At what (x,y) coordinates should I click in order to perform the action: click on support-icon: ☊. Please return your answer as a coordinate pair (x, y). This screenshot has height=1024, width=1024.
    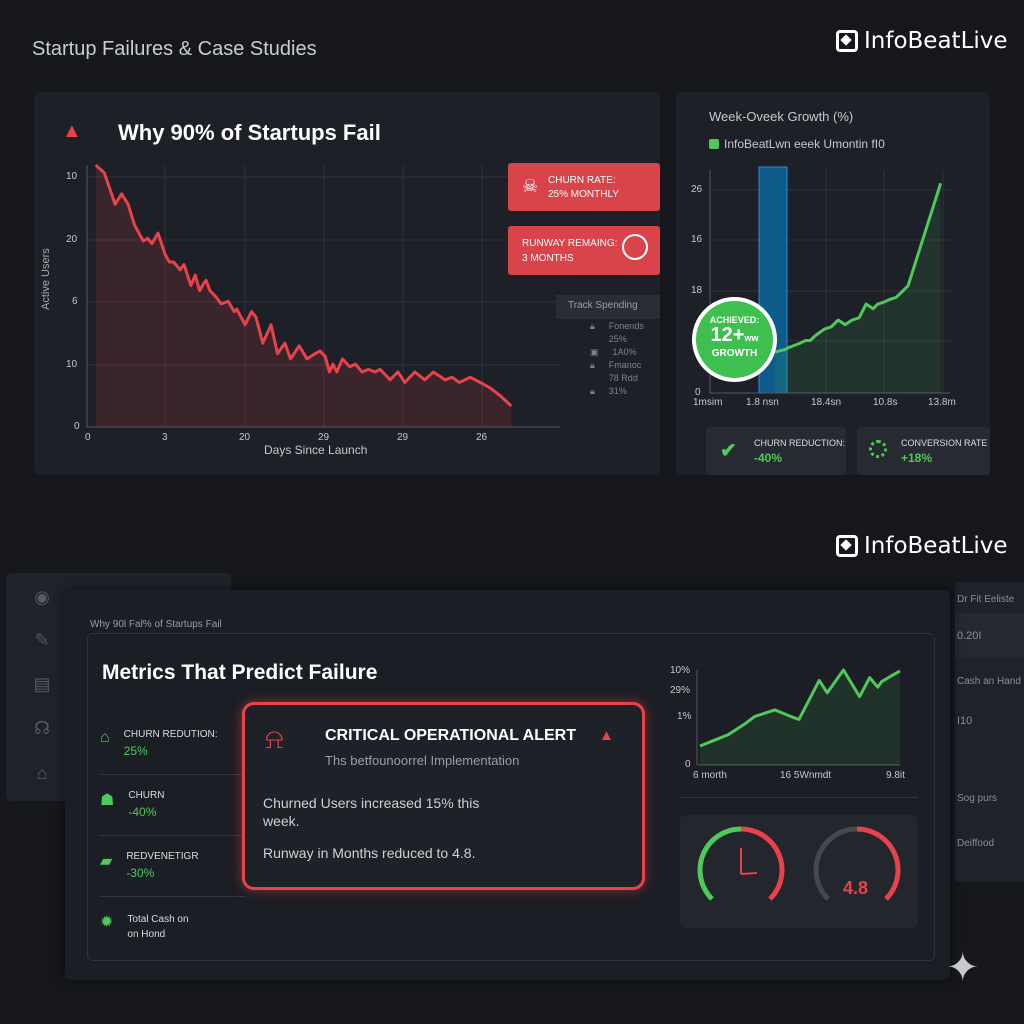
    Looking at the image, I should click on (42, 728).